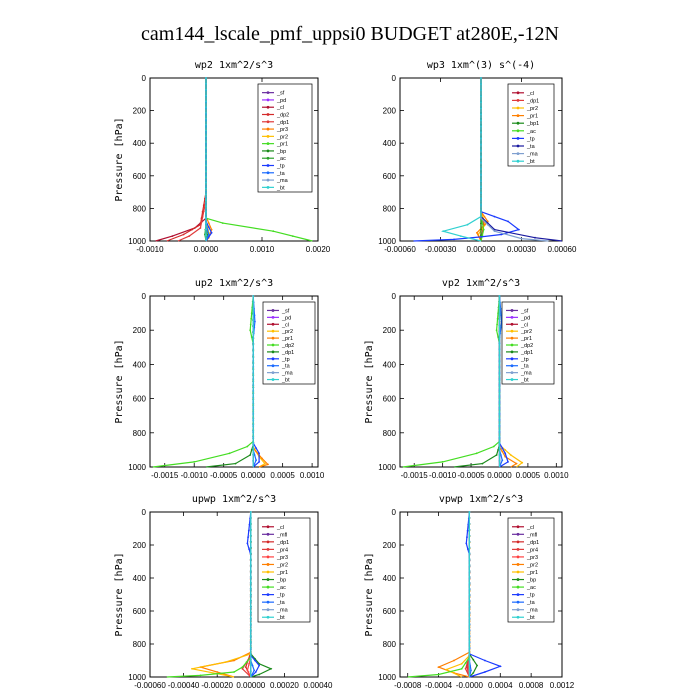 The image size is (700, 700). What do you see at coordinates (531, 125) in the screenshot?
I see `legend: _cl_dp1 _pr2 _pr1_bp1 _ac_tp _ta _ma_bt` at bounding box center [531, 125].